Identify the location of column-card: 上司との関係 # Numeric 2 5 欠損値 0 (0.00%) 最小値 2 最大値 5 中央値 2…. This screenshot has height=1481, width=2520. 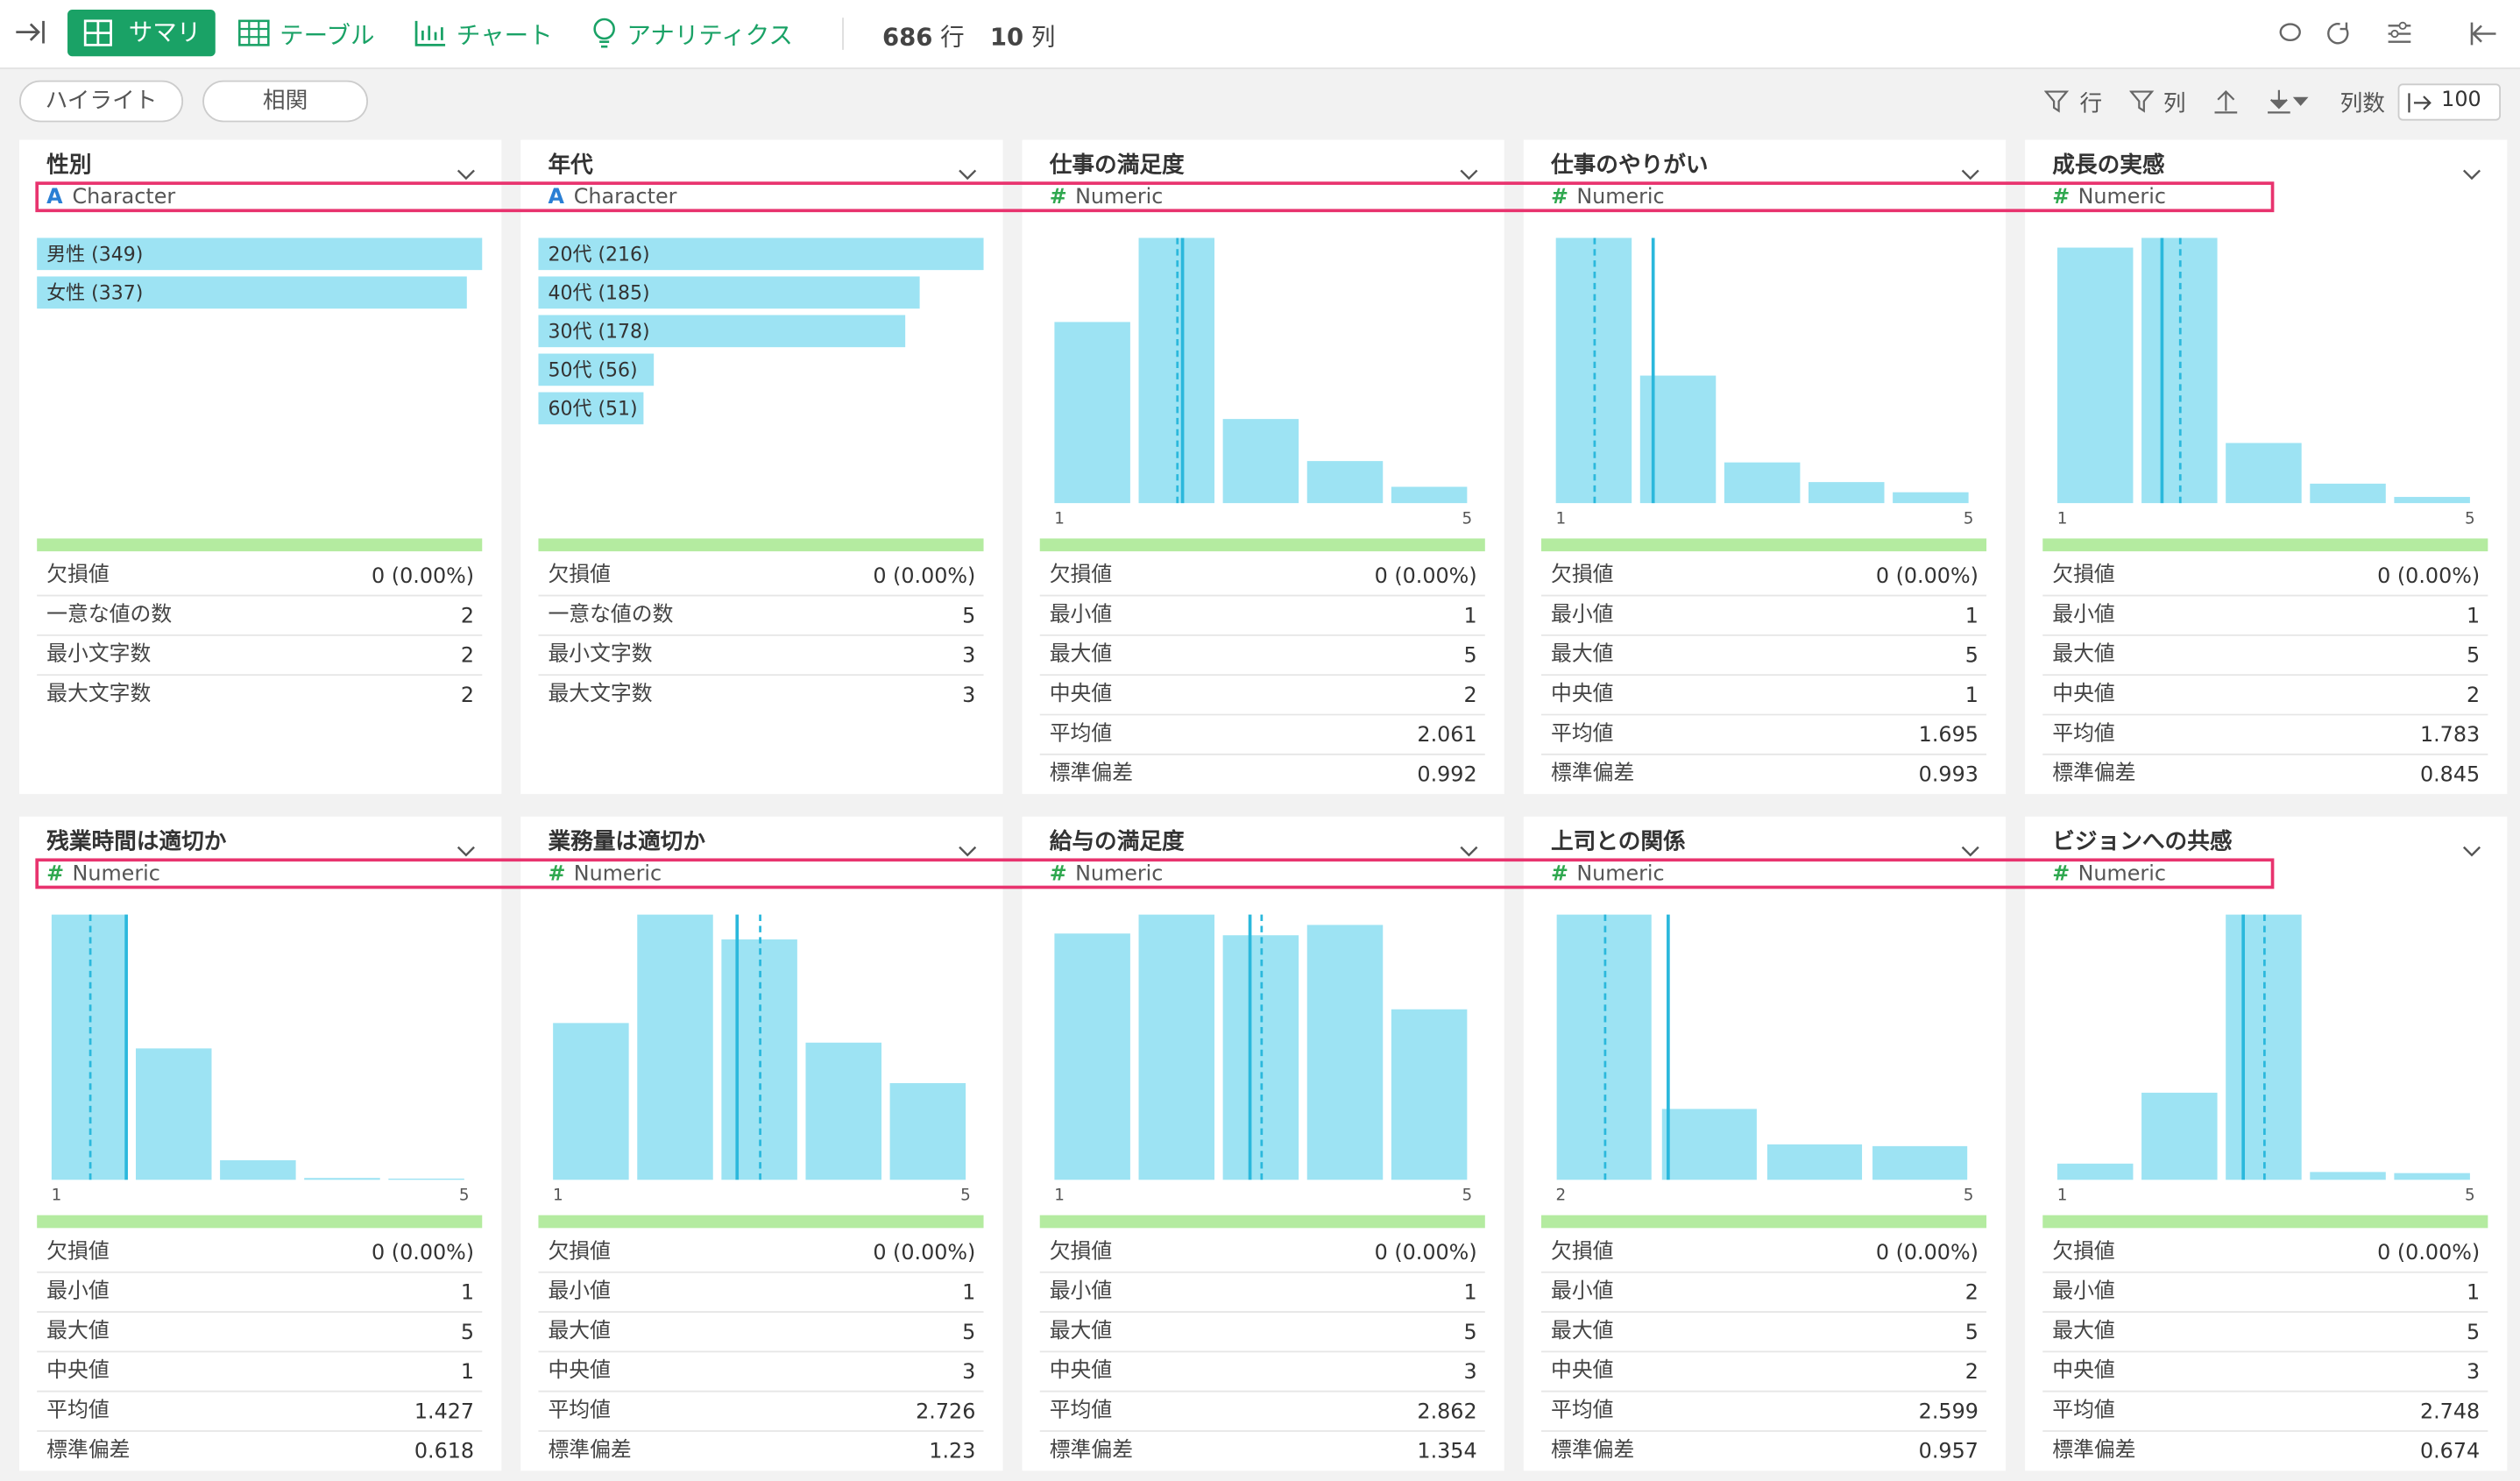
(1765, 1143).